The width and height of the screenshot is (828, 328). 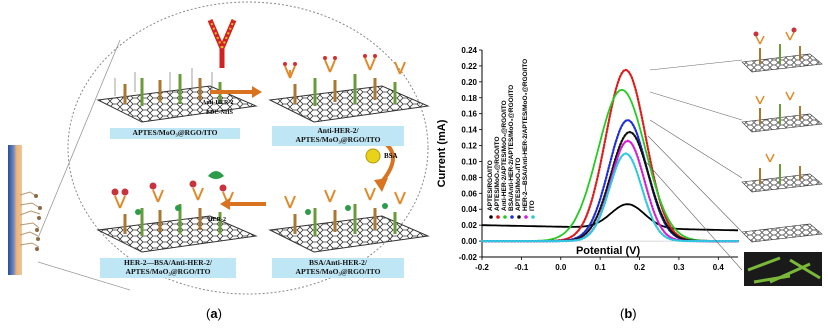 I want to click on y-axis-label: Current (mA), so click(x=442, y=153).